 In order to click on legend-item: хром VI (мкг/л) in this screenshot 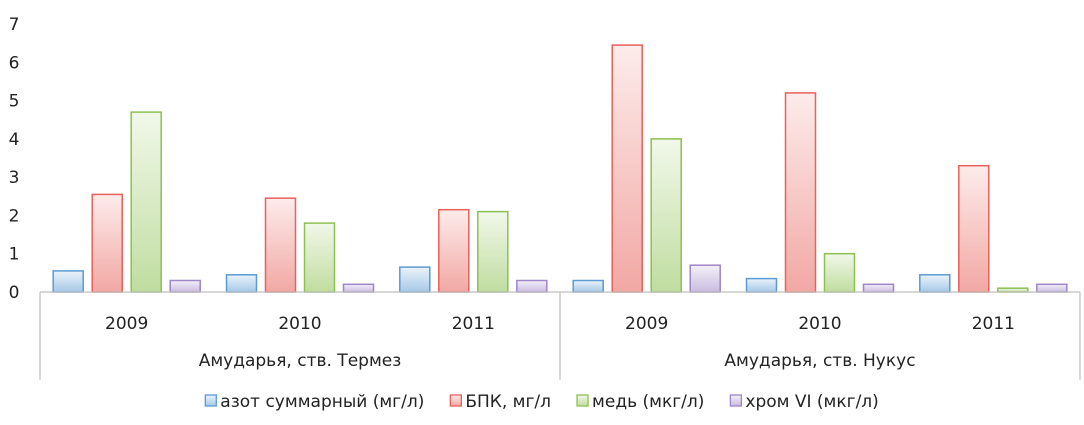, I will do `click(804, 402)`.